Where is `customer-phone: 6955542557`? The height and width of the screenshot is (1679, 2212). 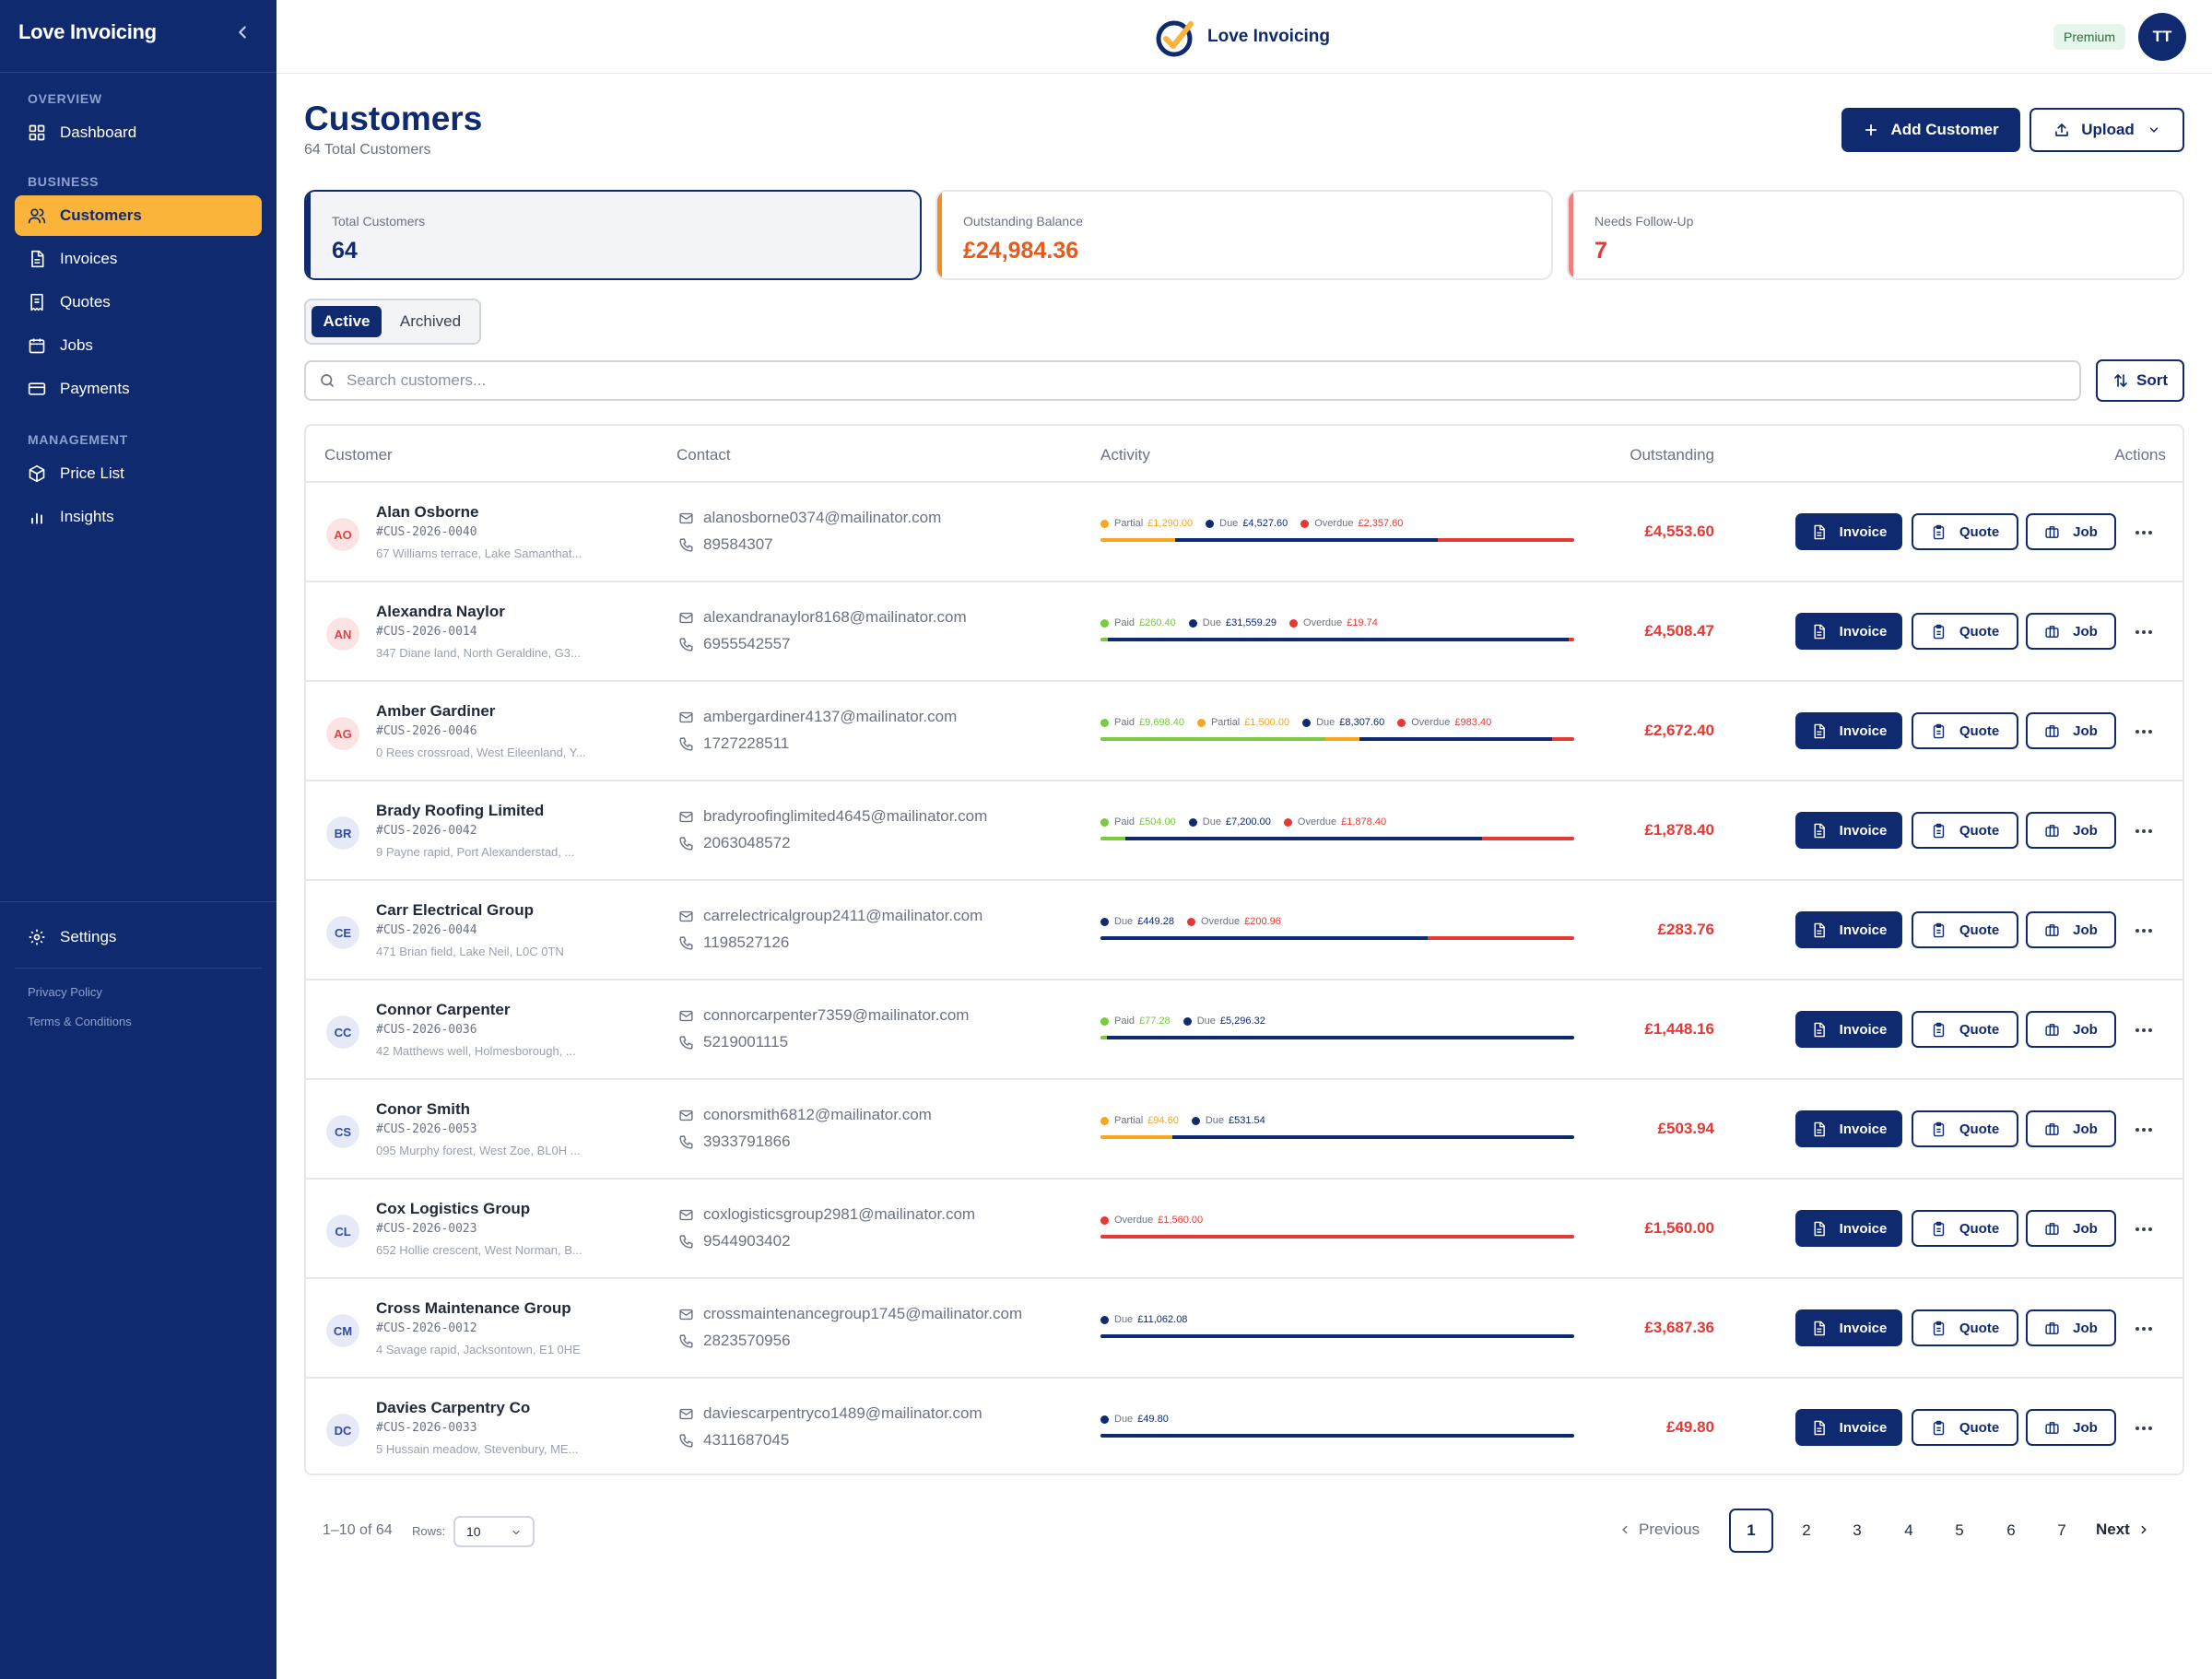
customer-phone: 6955542557 is located at coordinates (734, 644).